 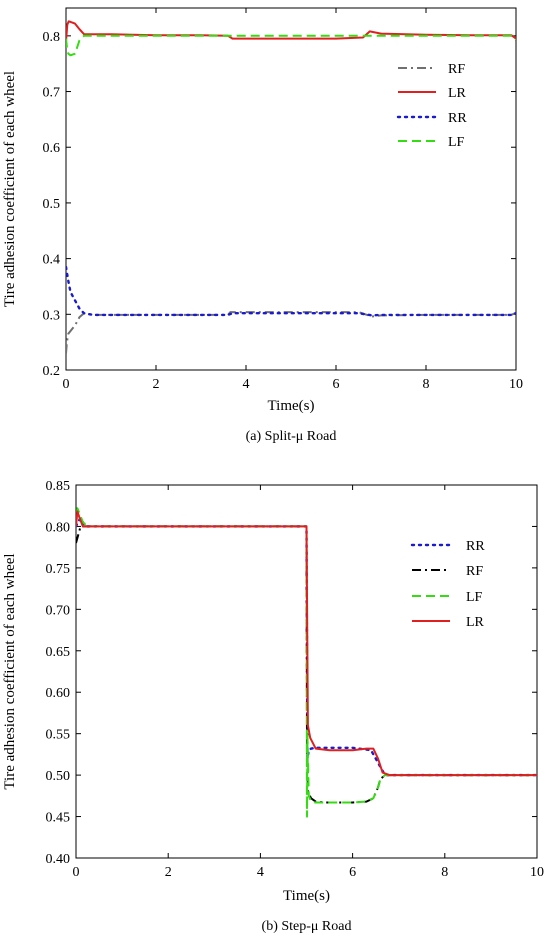 I want to click on y-tick-label: 0.70, so click(x=58, y=610).